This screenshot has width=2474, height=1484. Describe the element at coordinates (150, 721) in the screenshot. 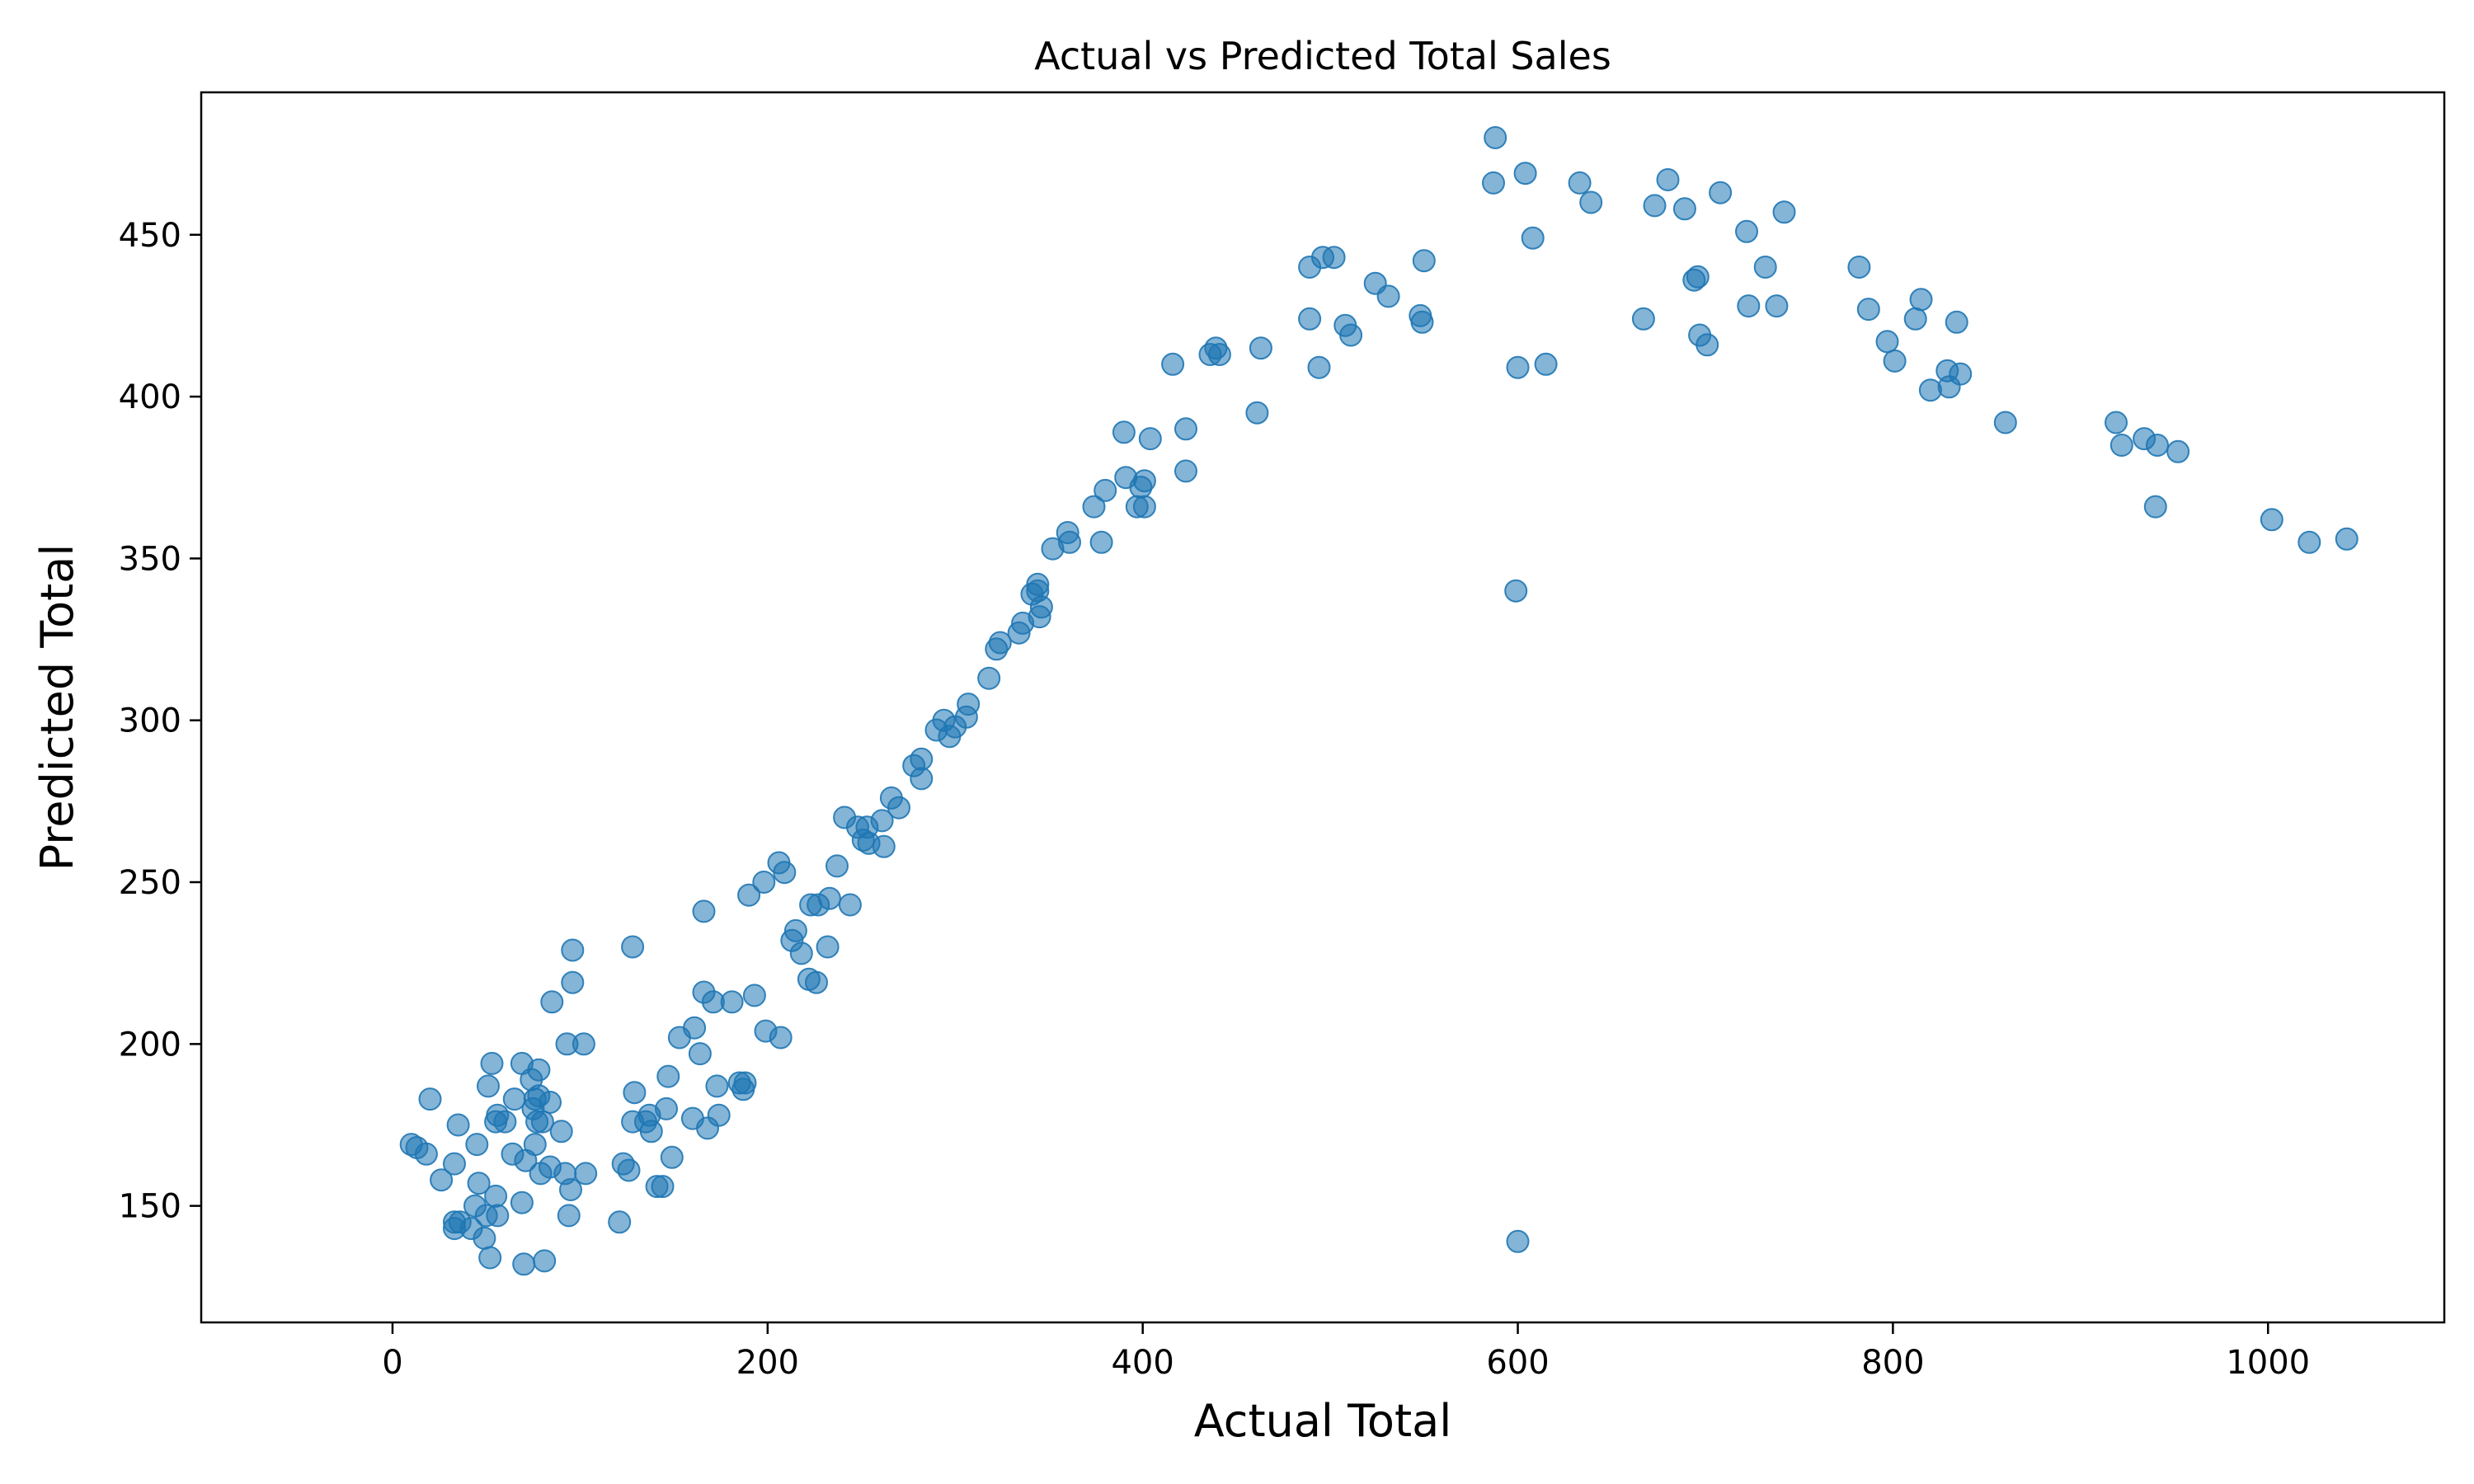

I see `y-tick-label: 300` at that location.